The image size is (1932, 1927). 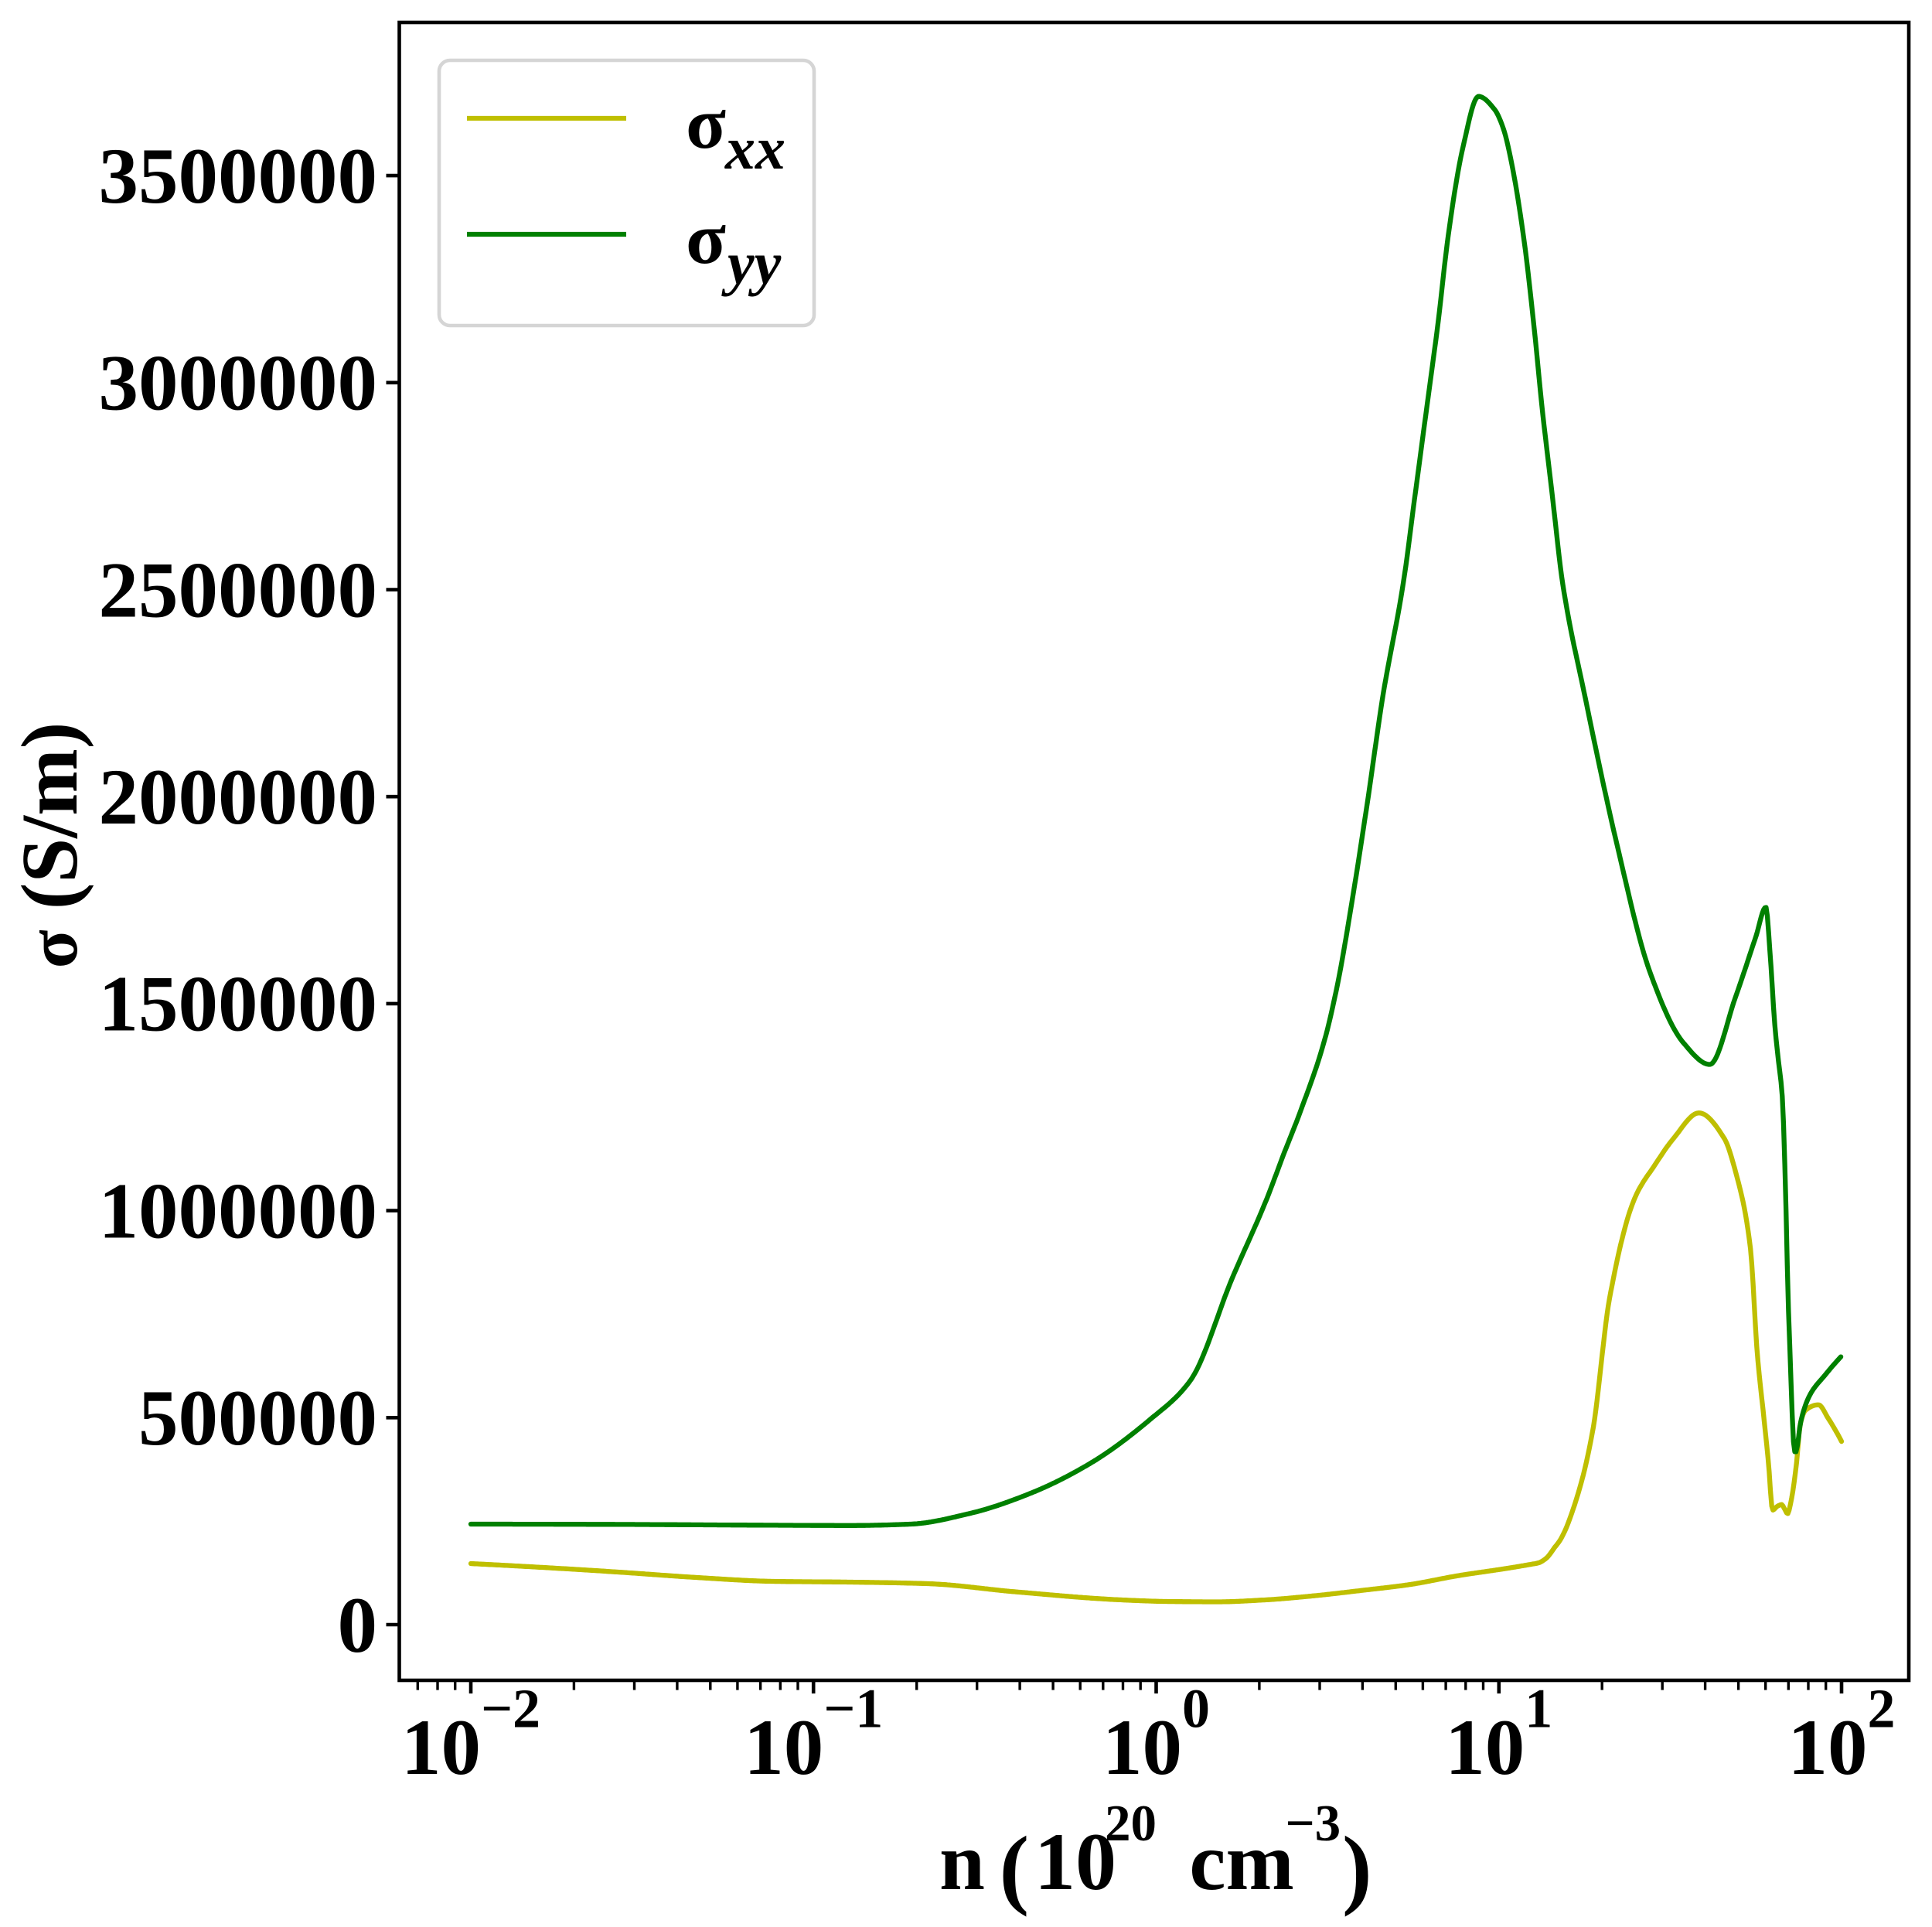 I want to click on svg-text: 500000, so click(x=257, y=1418).